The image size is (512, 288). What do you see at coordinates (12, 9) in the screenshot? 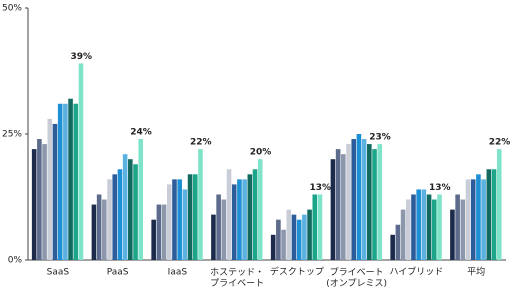
I see `y-tick-label: 50%` at bounding box center [12, 9].